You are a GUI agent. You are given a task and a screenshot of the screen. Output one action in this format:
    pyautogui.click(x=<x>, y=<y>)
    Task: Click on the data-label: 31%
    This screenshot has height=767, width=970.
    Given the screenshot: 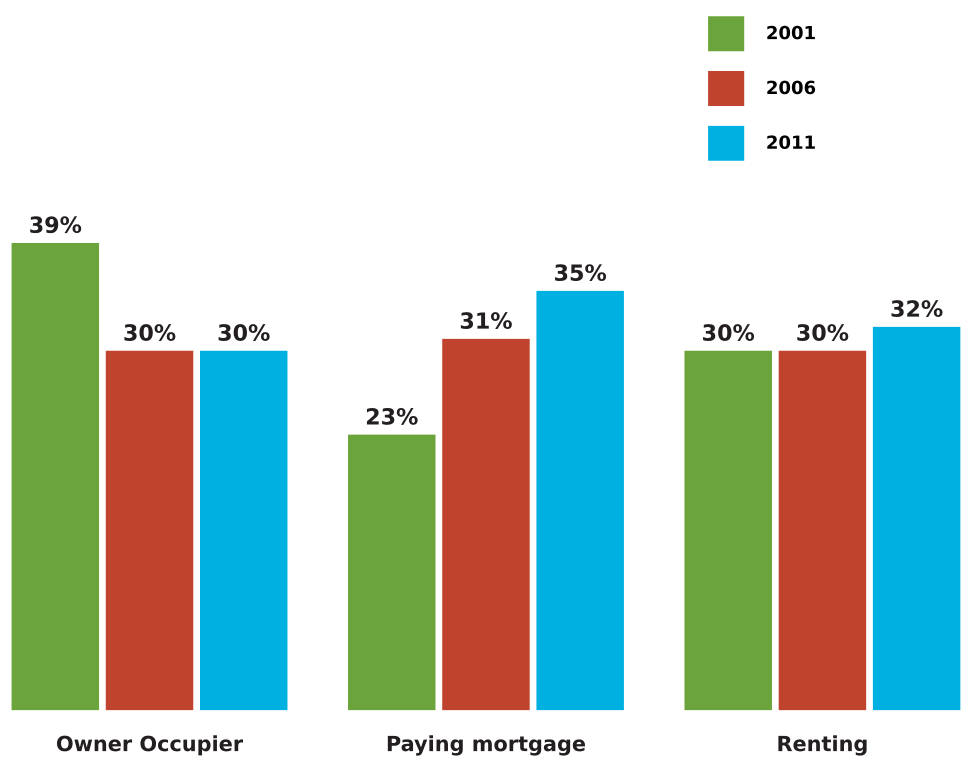 What is the action you would take?
    pyautogui.click(x=486, y=320)
    